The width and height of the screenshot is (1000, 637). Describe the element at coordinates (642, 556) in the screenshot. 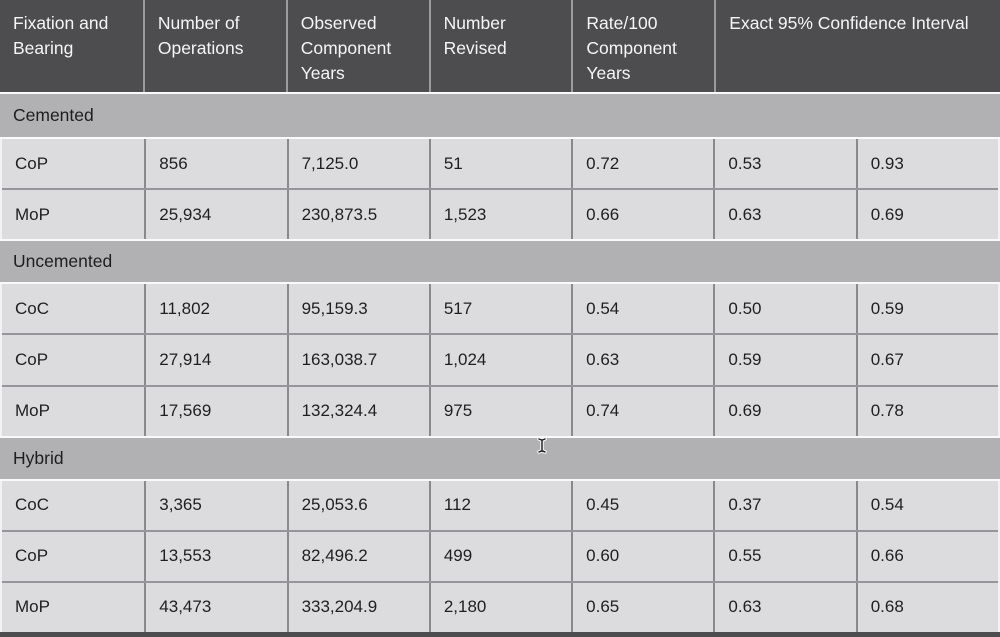

I see `cell-rate: 0.60` at that location.